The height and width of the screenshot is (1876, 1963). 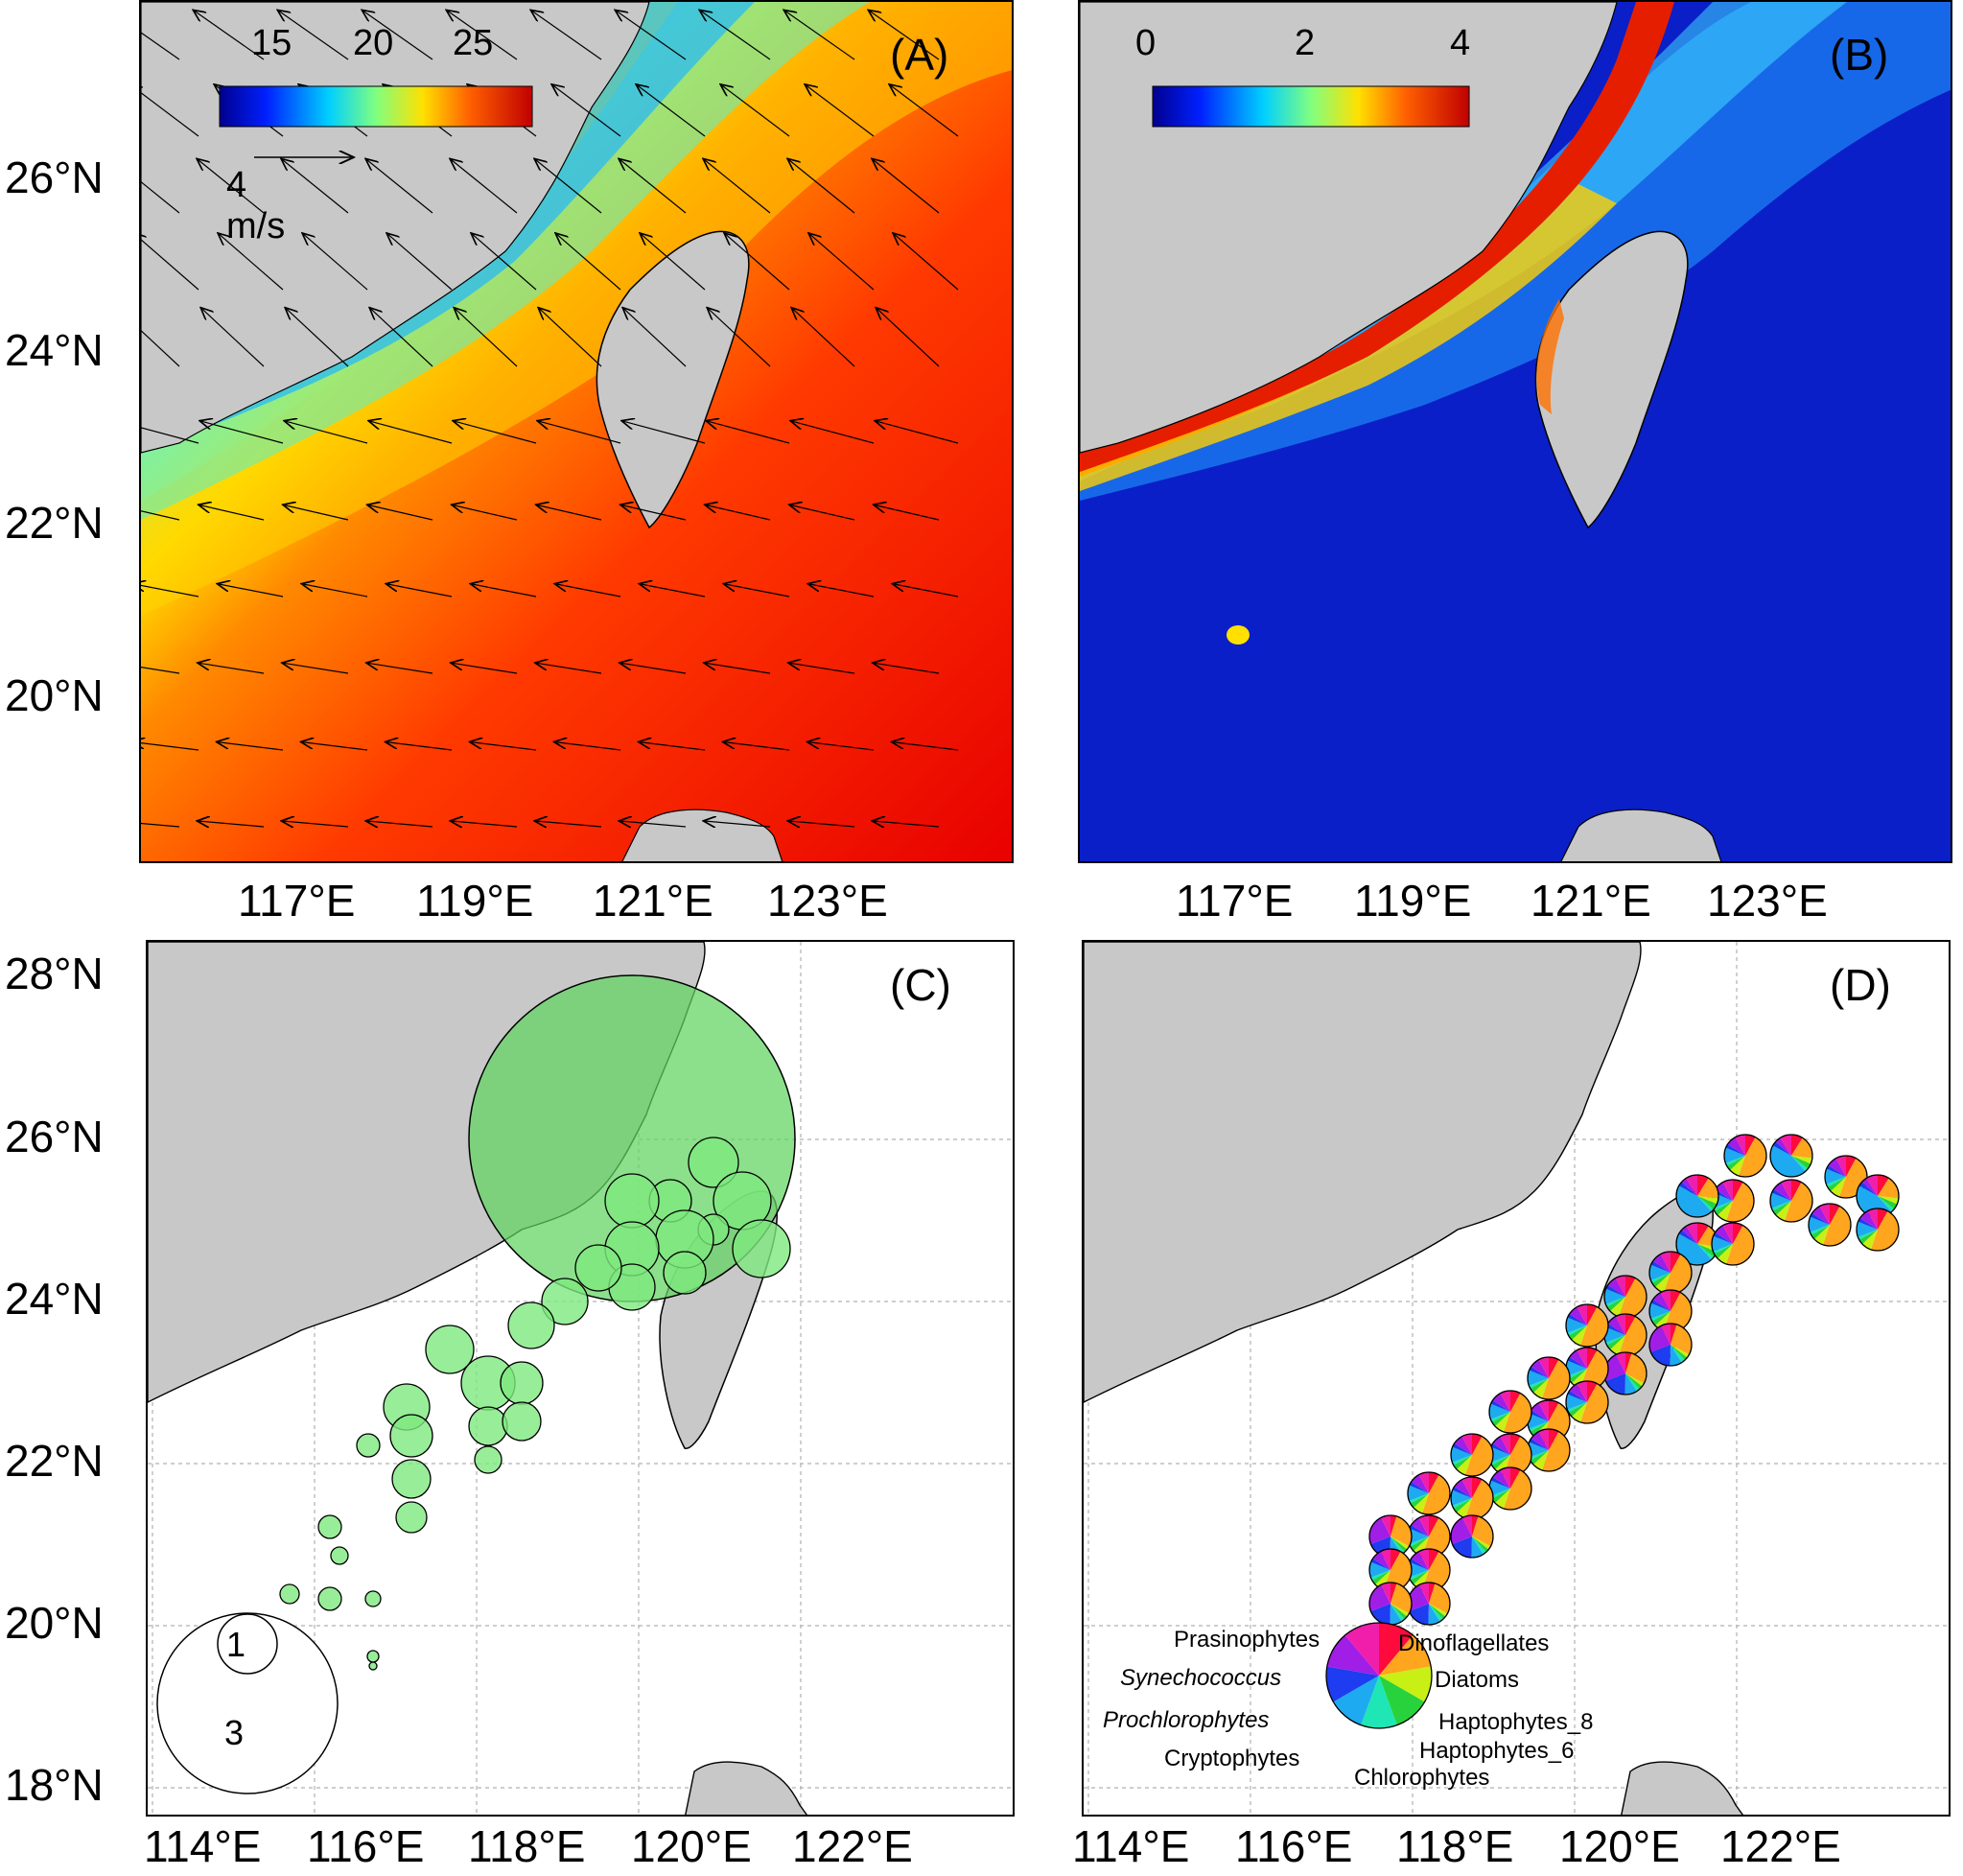 What do you see at coordinates (1516, 1722) in the screenshot?
I see `legend-haptophytes-8: Haptophytes_8` at bounding box center [1516, 1722].